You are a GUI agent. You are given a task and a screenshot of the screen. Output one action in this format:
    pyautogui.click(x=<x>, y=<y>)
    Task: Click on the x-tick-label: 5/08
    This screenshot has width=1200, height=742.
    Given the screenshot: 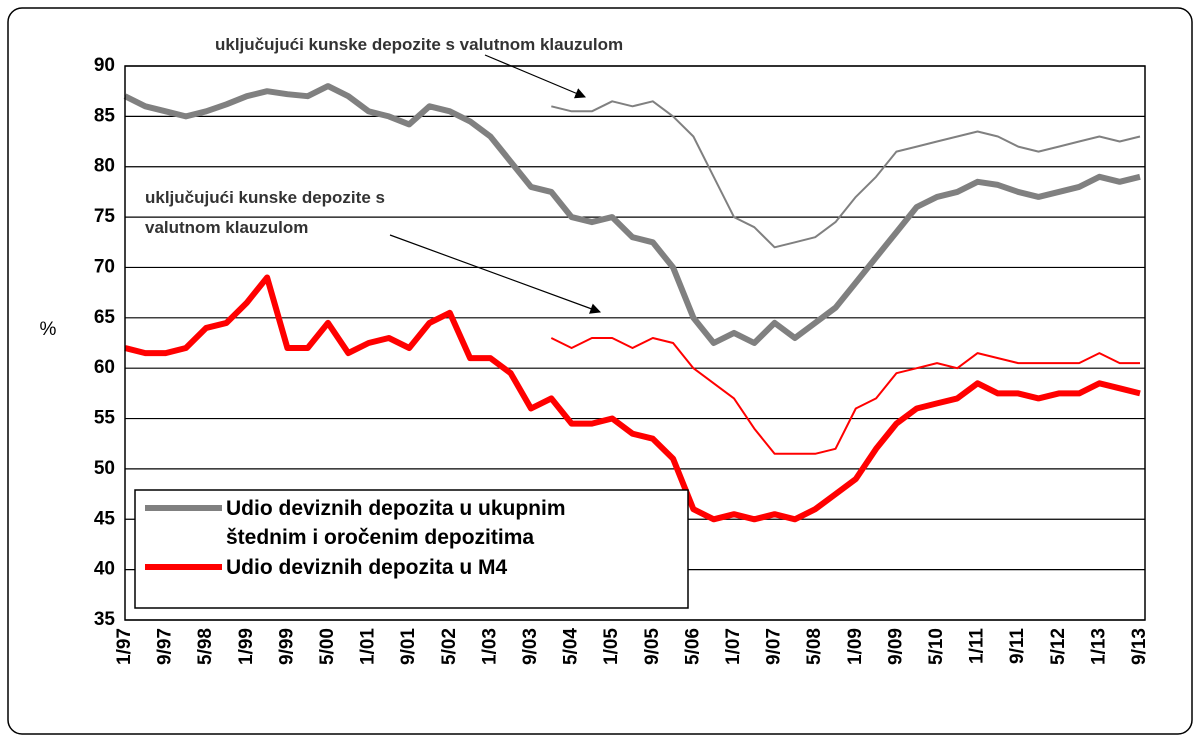 What is the action you would take?
    pyautogui.click(x=814, y=646)
    